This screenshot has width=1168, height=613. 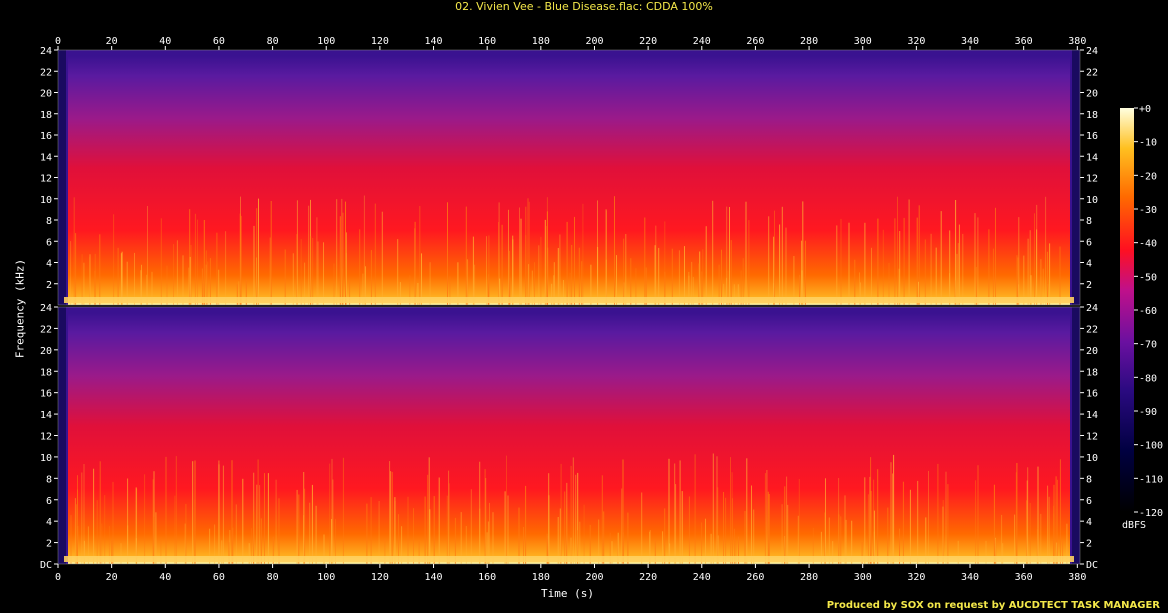 I want to click on x-tick-label: 240, so click(x=702, y=577).